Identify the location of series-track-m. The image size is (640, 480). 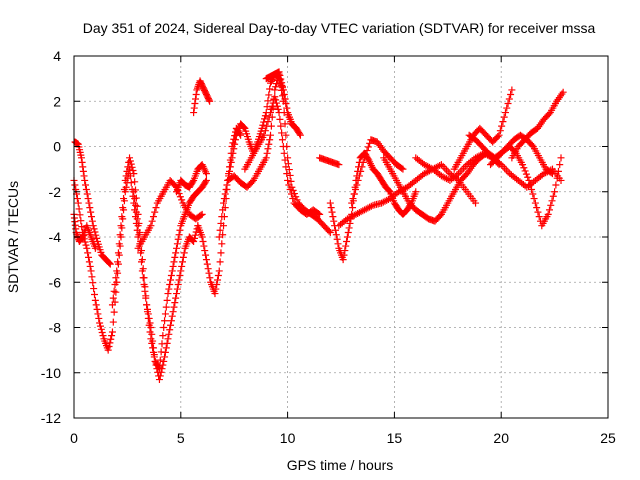
(283, 103).